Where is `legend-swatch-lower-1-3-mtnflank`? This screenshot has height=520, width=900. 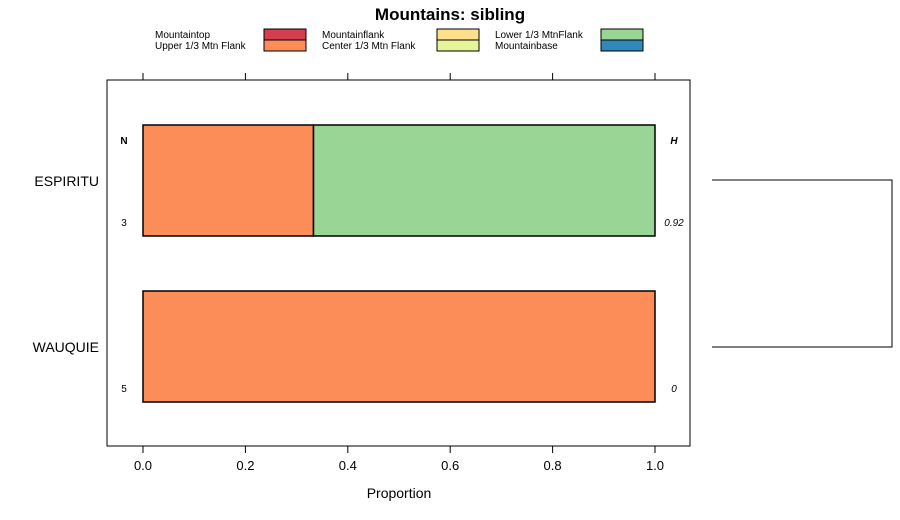
legend-swatch-lower-1-3-mtnflank is located at coordinates (622, 34).